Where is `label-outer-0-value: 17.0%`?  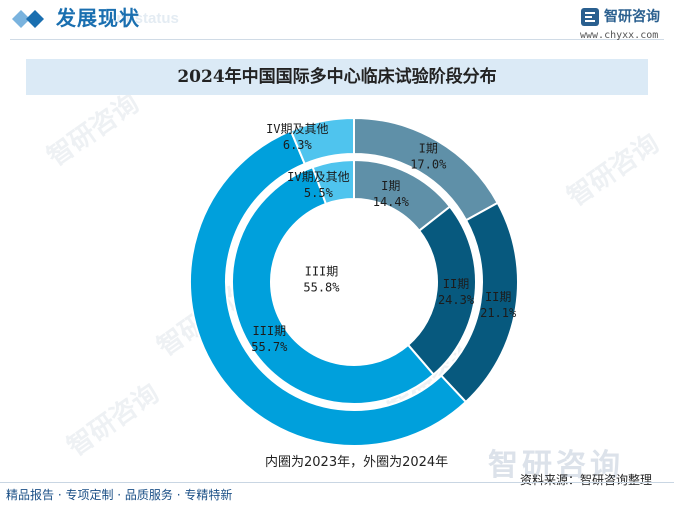 label-outer-0-value: 17.0% is located at coordinates (428, 164).